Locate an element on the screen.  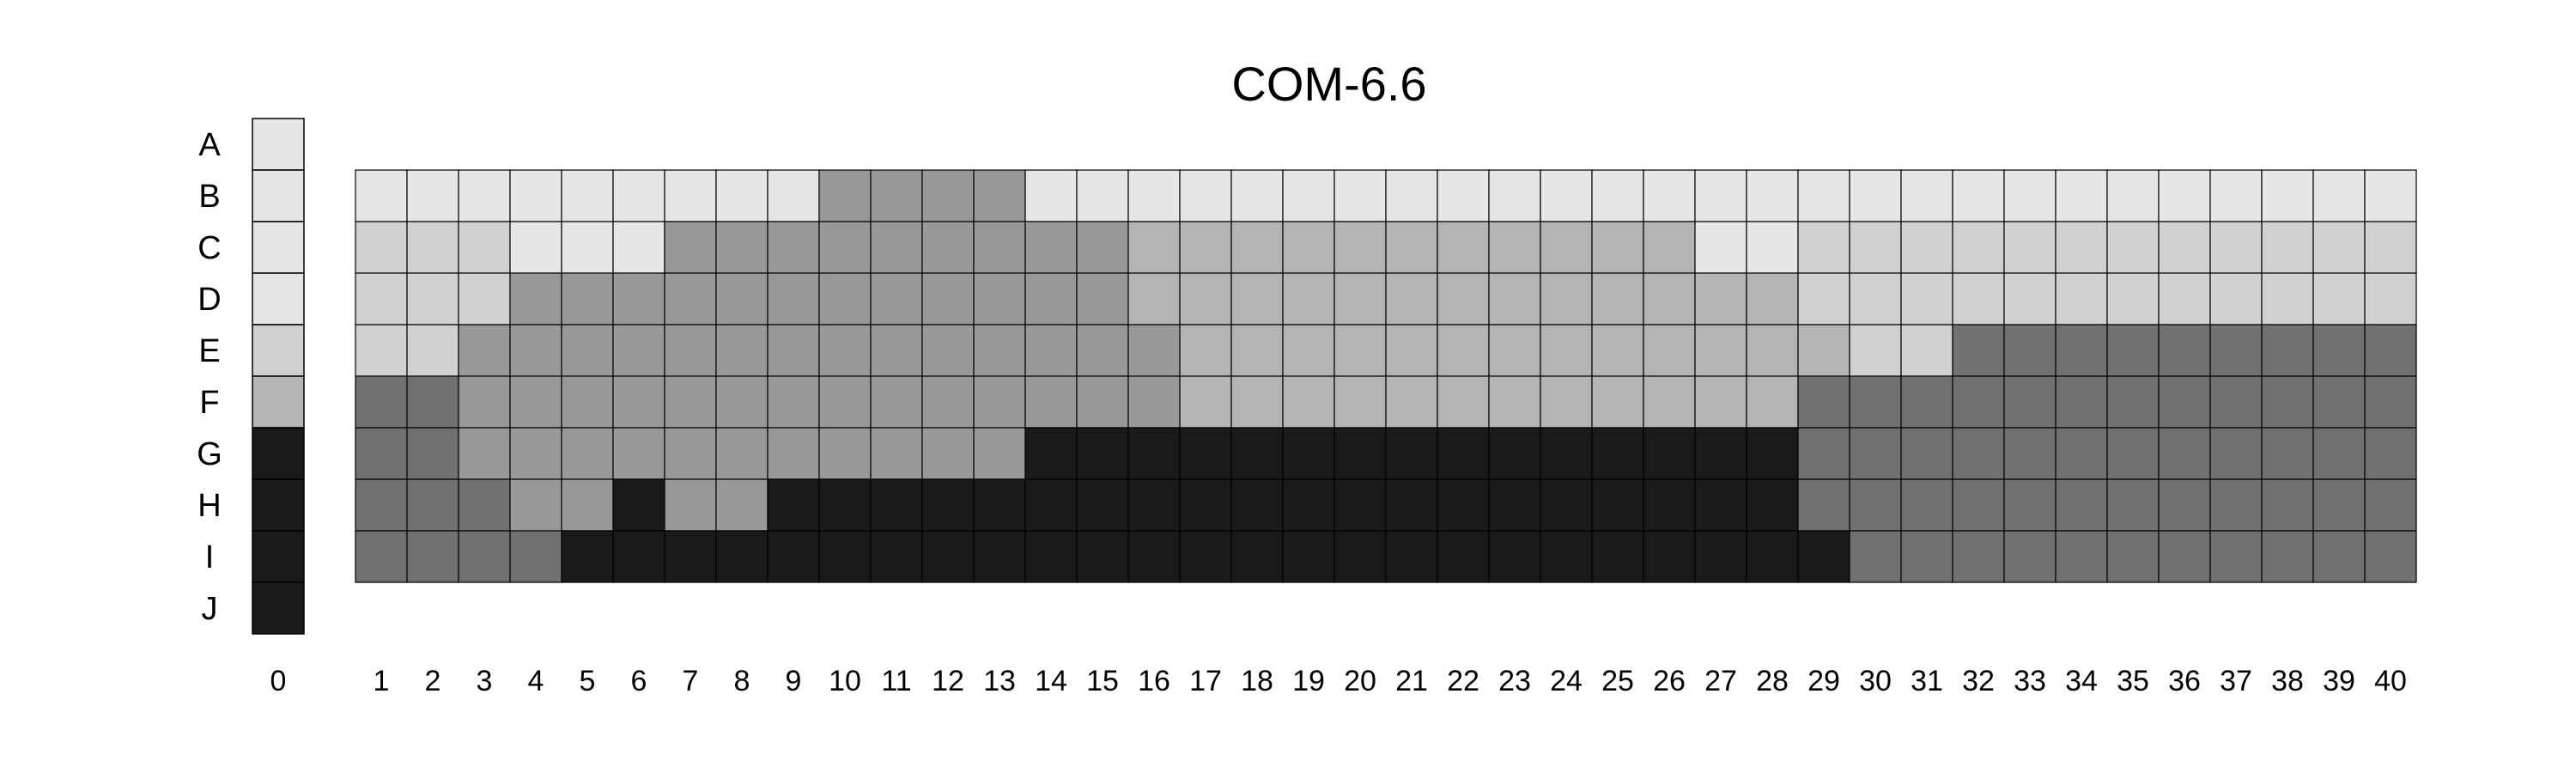
column-label-0: 0 is located at coordinates (279, 681).